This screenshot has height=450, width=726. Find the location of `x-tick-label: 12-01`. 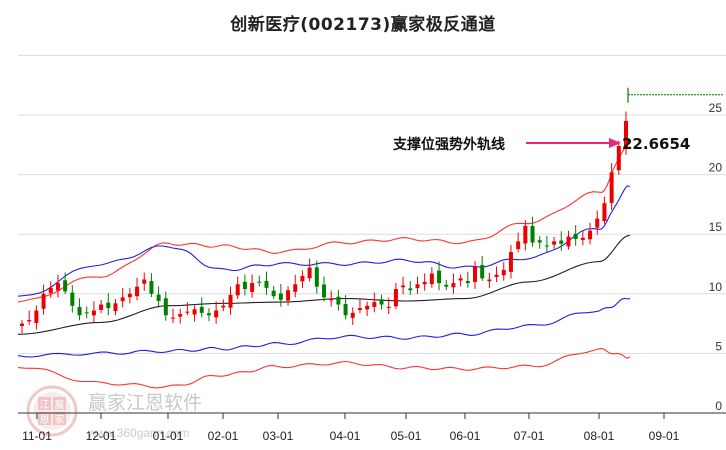

x-tick-label: 12-01 is located at coordinates (101, 436).